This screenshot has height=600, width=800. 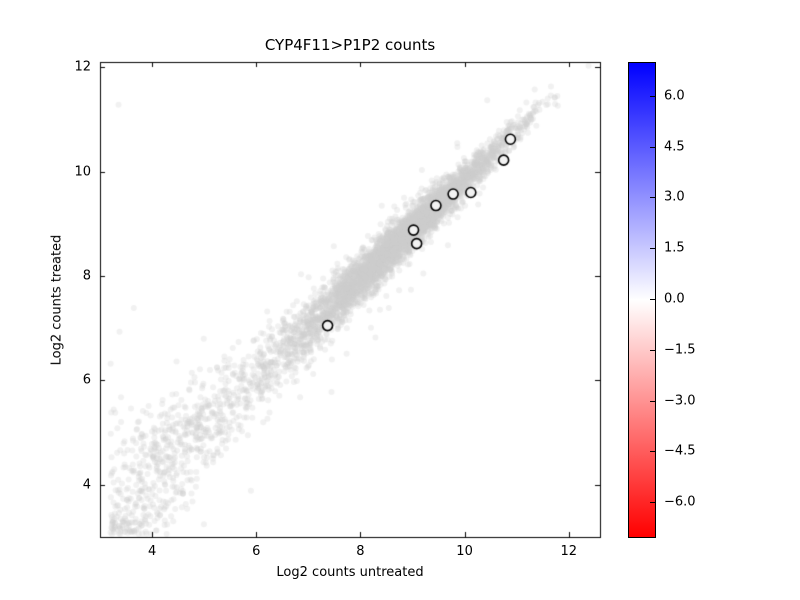 I want to click on colorbar, so click(x=642, y=300).